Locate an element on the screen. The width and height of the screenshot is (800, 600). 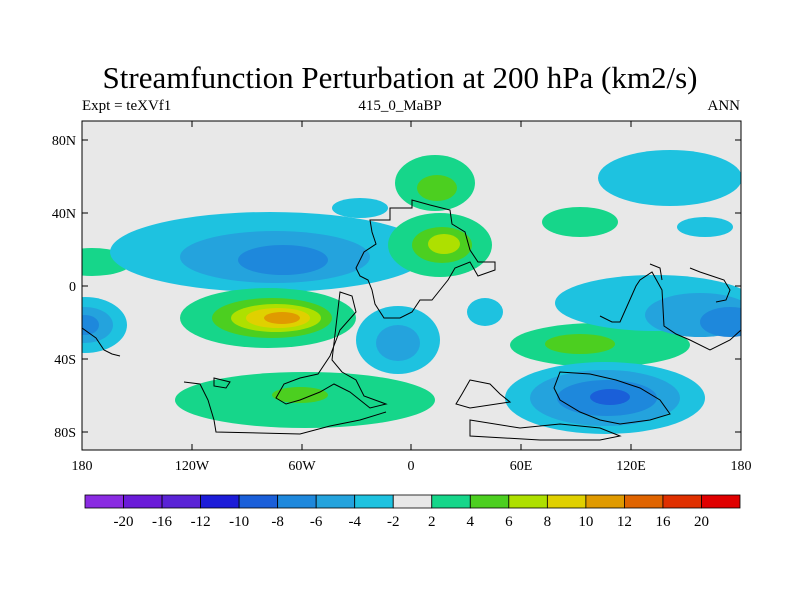
colorbar-label: 16 is located at coordinates (663, 522).